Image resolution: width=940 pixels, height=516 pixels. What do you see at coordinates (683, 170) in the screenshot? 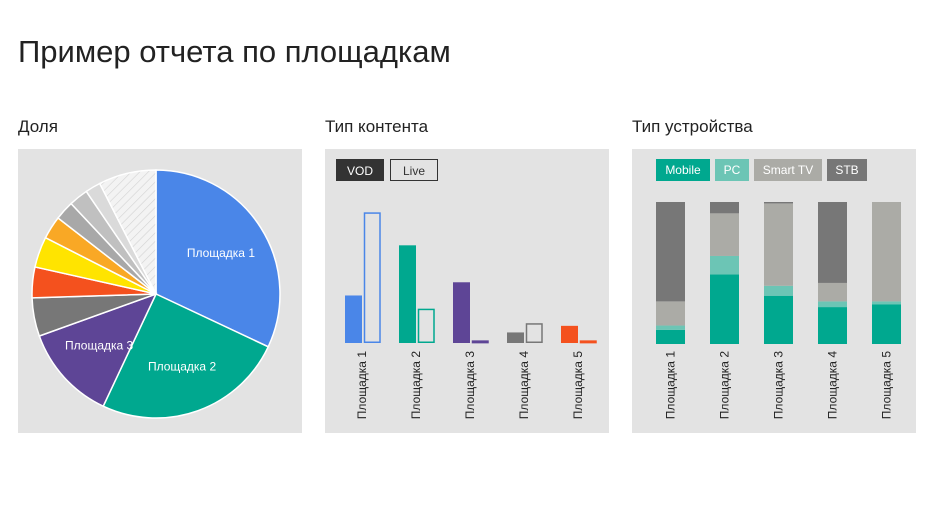
I see `legend-mobile-button: Mobile` at bounding box center [683, 170].